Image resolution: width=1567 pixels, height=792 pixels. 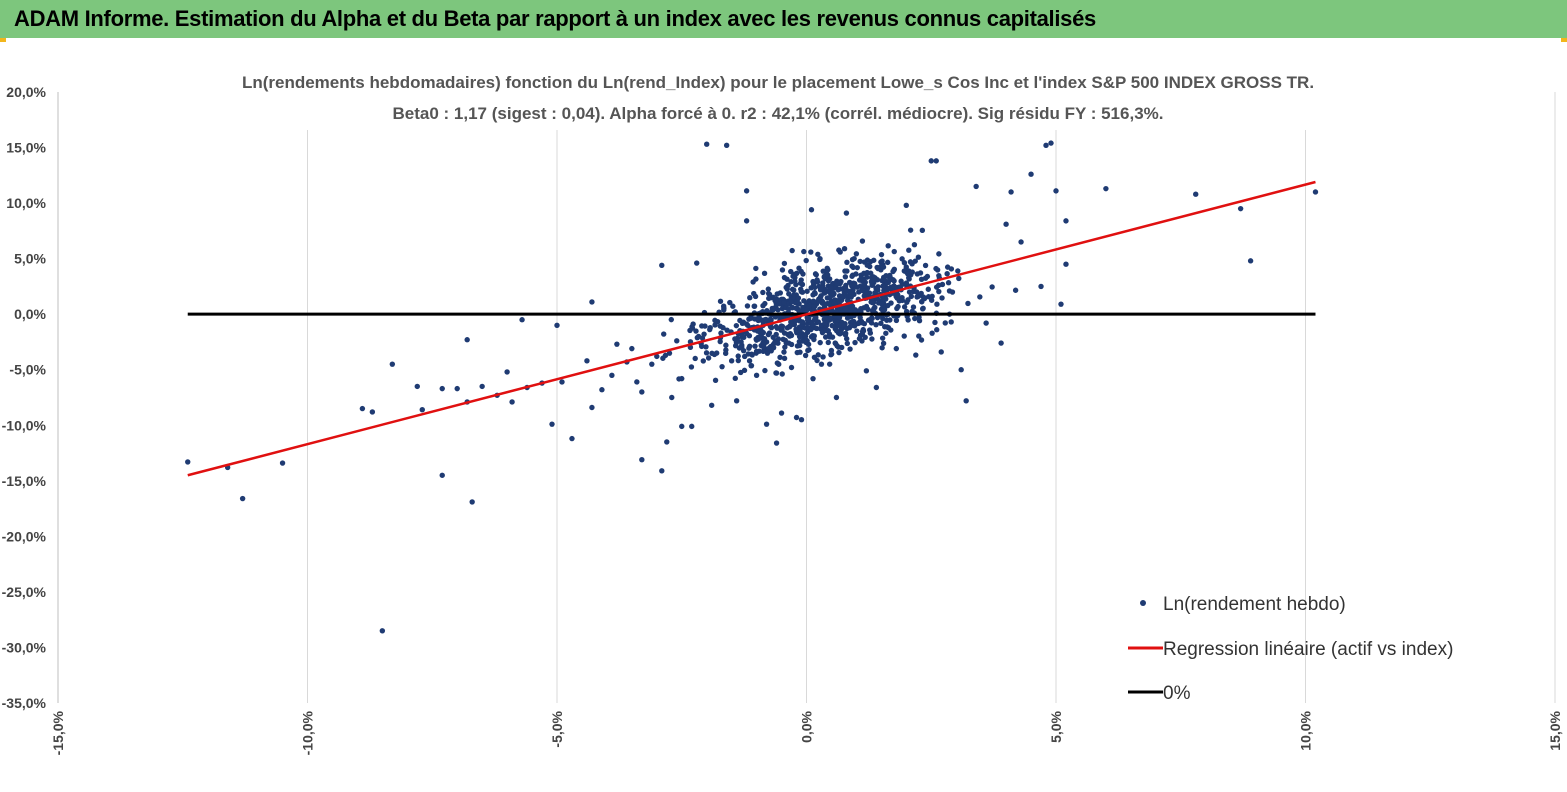 What do you see at coordinates (26, 148) in the screenshot?
I see `y-tick-label: 15,0%` at bounding box center [26, 148].